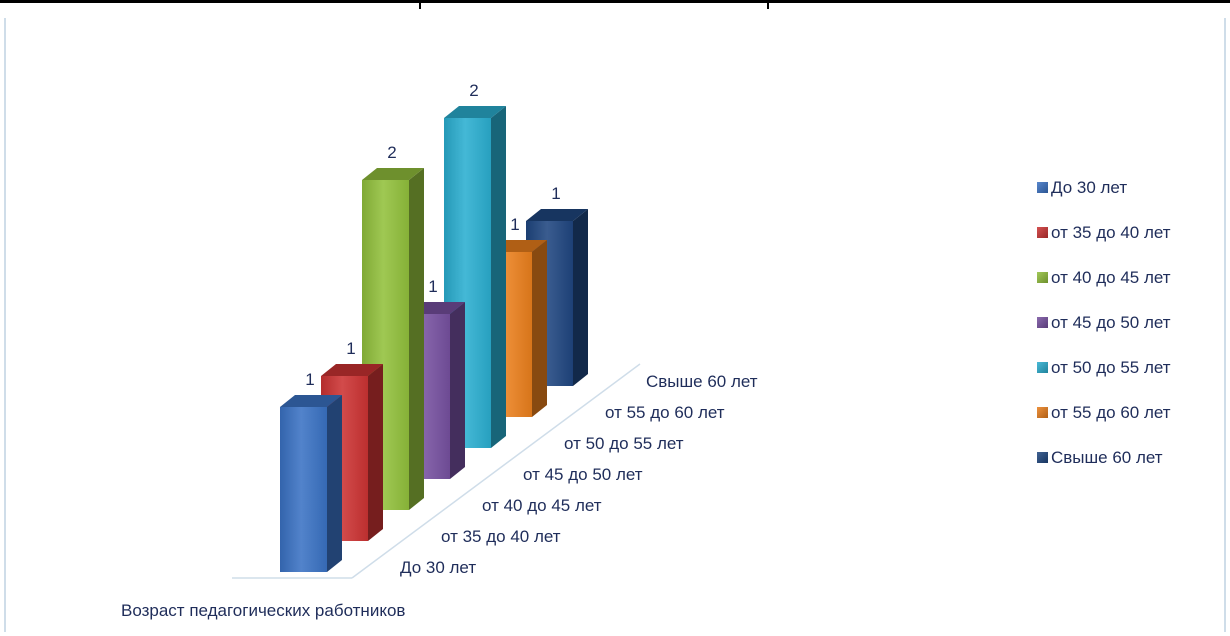  Describe the element at coordinates (615, 1) in the screenshot. I see `top-rule` at that location.